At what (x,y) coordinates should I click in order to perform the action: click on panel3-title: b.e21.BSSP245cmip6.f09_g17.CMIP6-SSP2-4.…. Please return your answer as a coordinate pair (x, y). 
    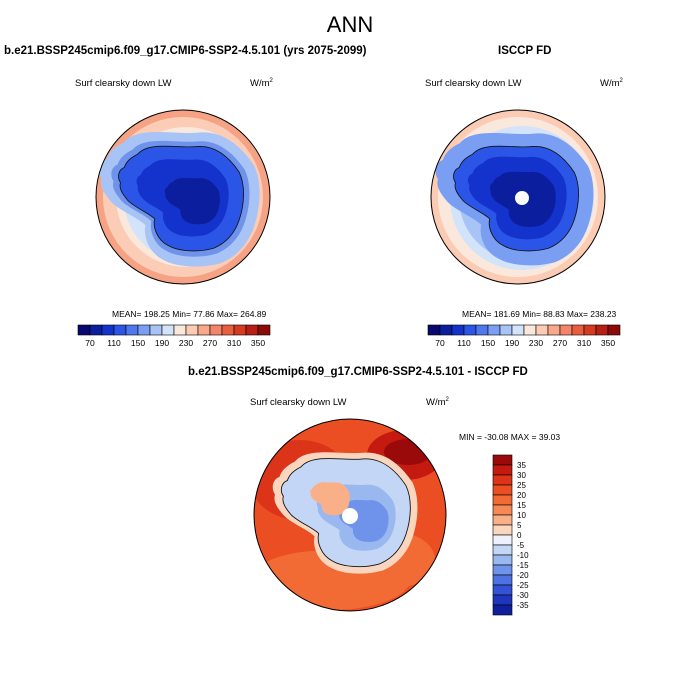
    Looking at the image, I should click on (358, 372).